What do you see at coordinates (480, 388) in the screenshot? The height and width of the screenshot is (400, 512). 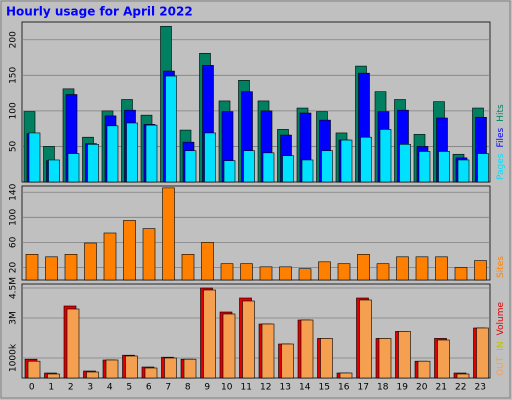 I see `x-tick-label: 23` at bounding box center [480, 388].